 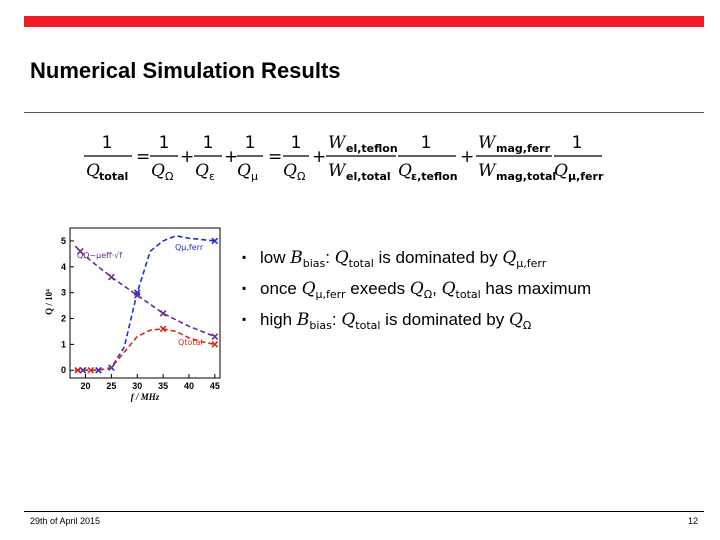 I want to click on eq-t3-numerator: 1, so click(x=250, y=143).